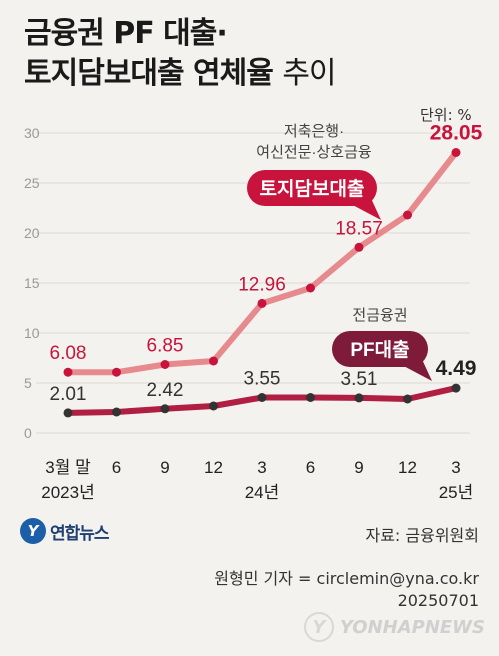  What do you see at coordinates (359, 379) in the screenshot?
I see `pf-loan-data-label: 3.51` at bounding box center [359, 379].